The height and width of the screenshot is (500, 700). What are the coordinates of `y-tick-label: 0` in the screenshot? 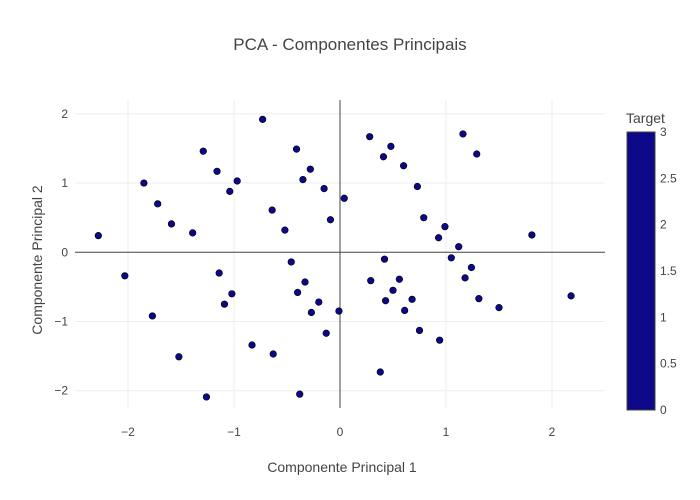 It's located at (64, 252).